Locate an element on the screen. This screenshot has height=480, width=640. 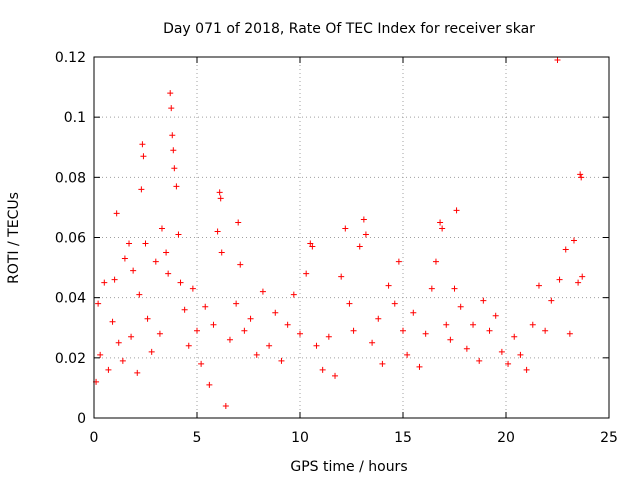
y-tick-label: 0.12 is located at coordinates (70, 58).